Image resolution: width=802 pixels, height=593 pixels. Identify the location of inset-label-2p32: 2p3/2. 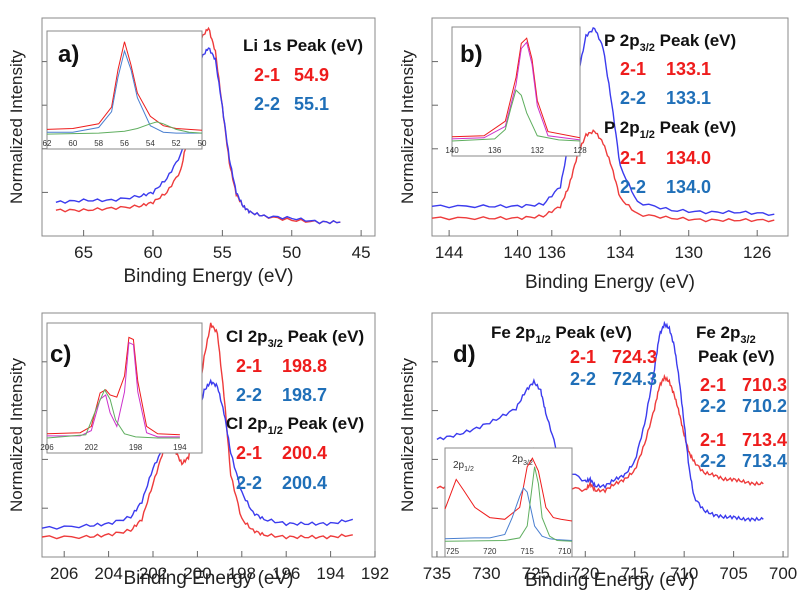
(522, 460).